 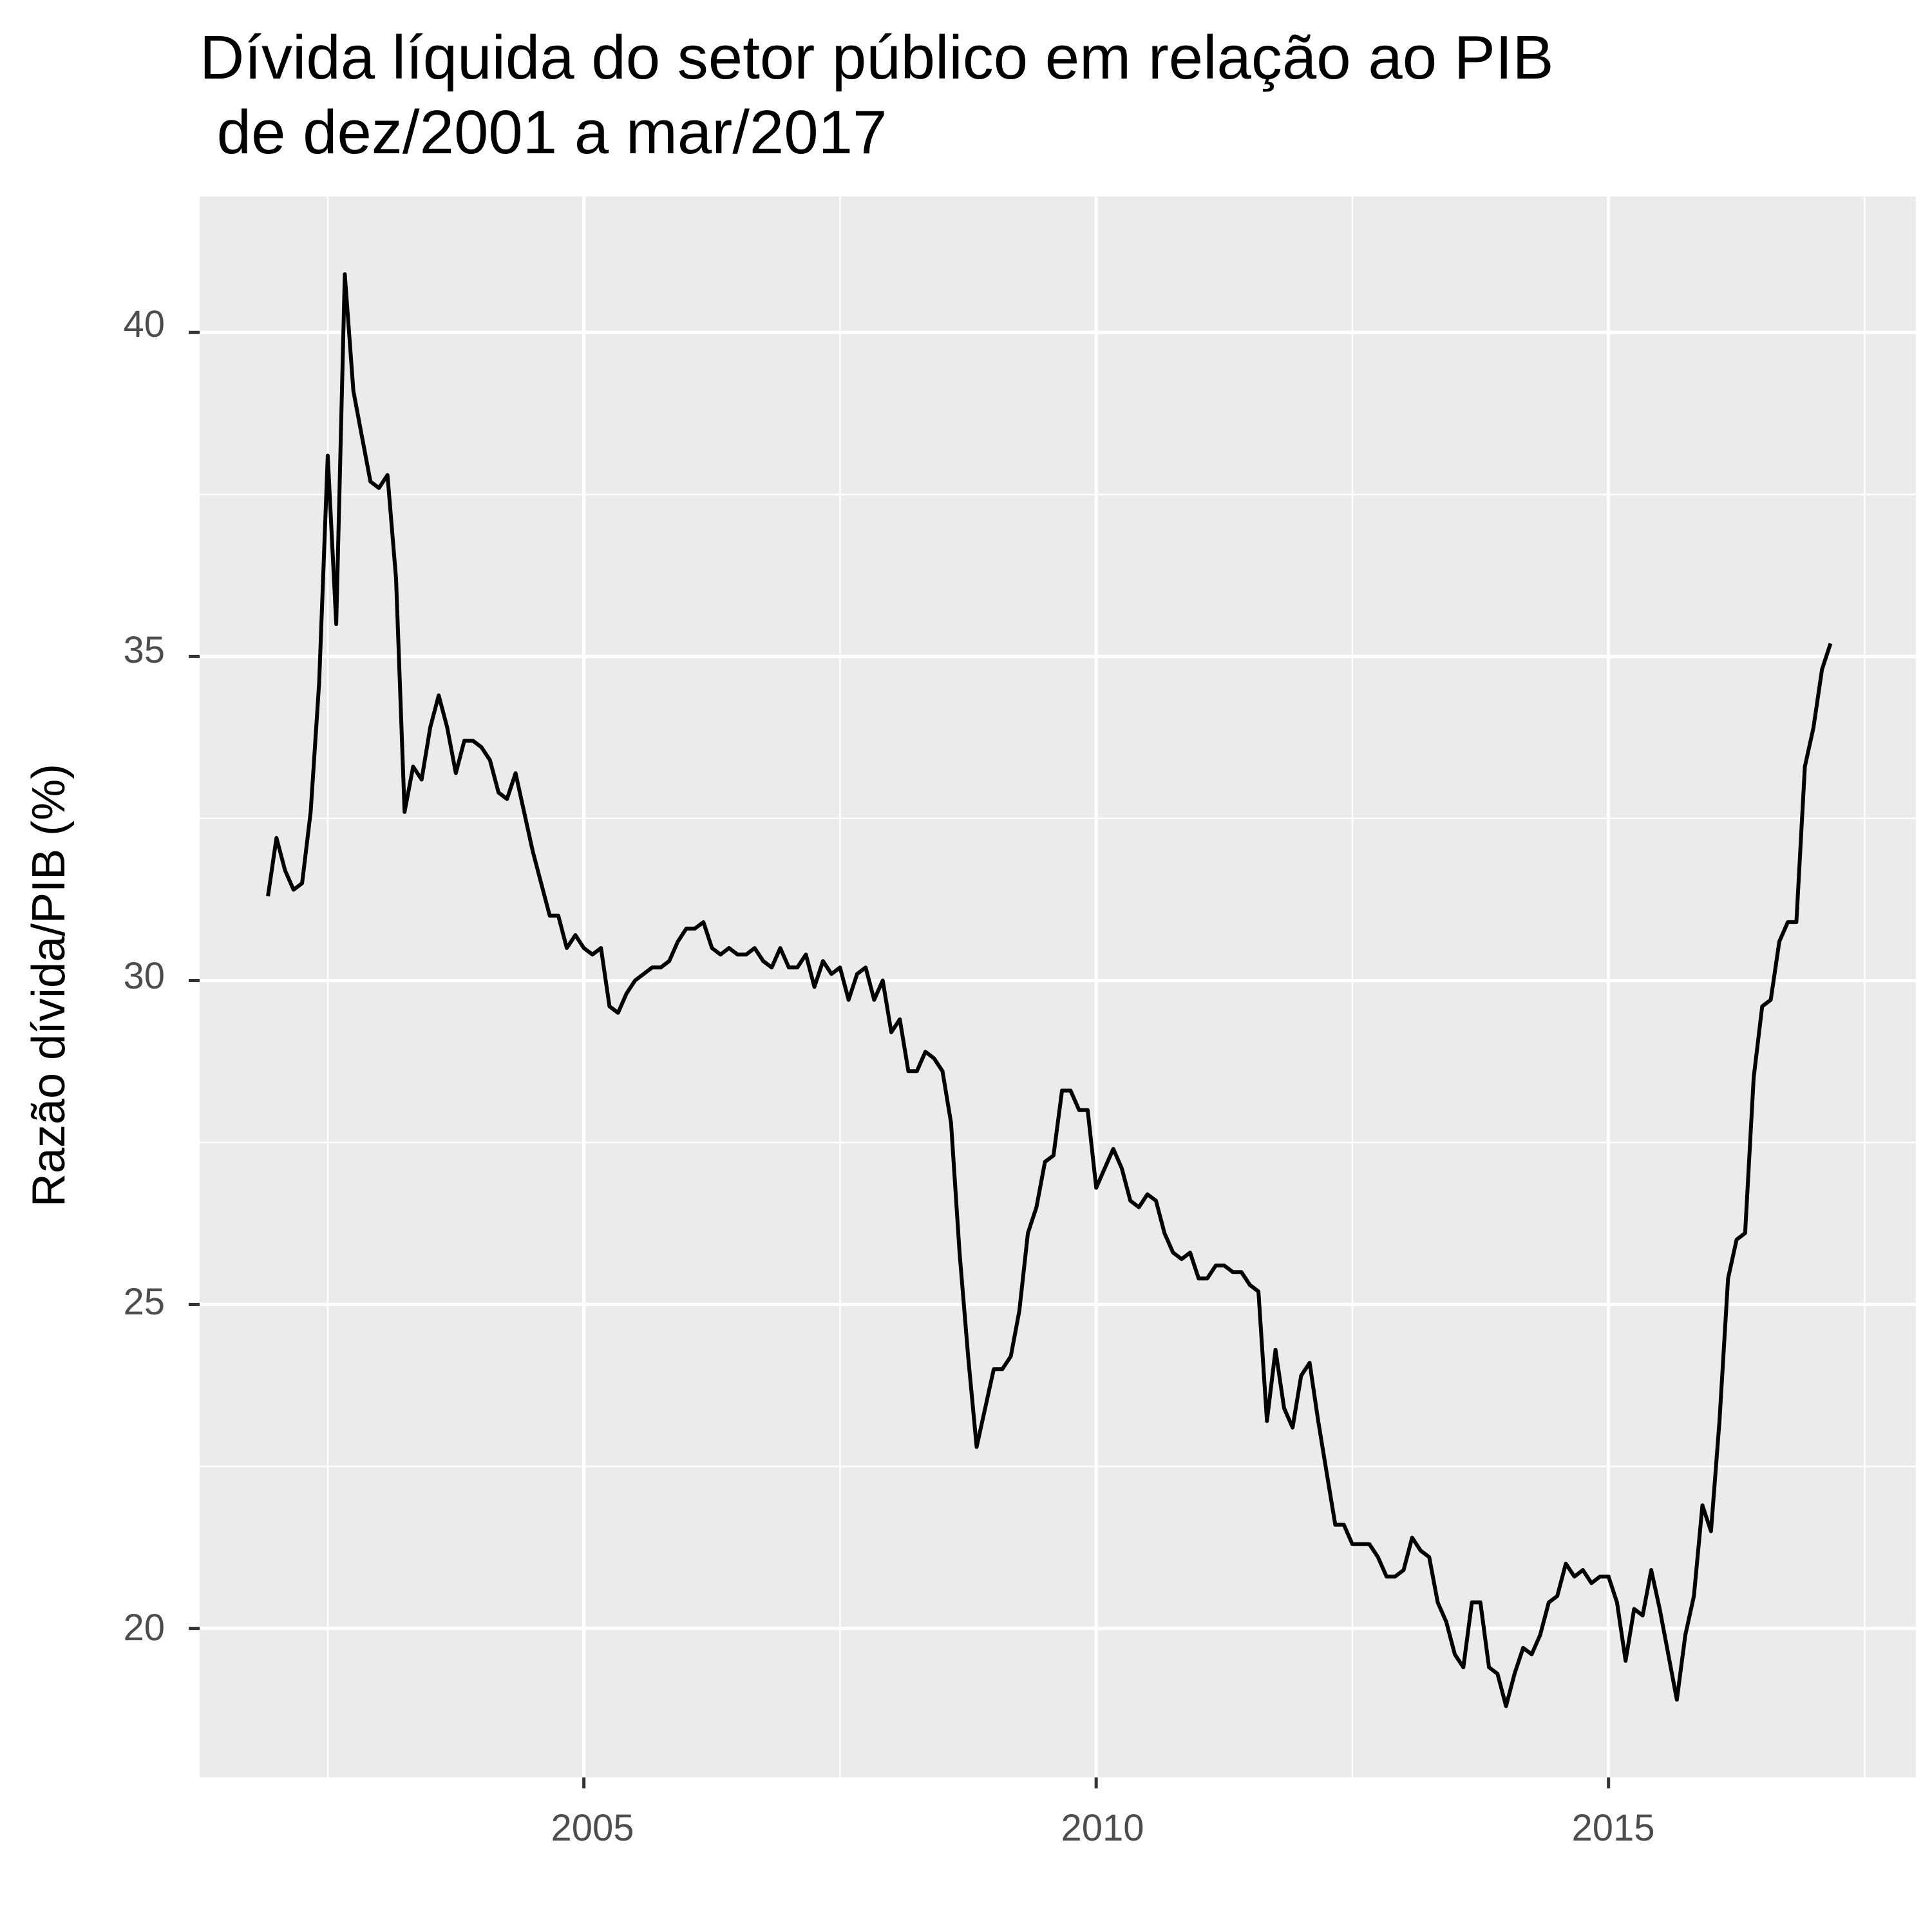 I want to click on y-tick-label-25: 25, so click(x=144, y=1302).